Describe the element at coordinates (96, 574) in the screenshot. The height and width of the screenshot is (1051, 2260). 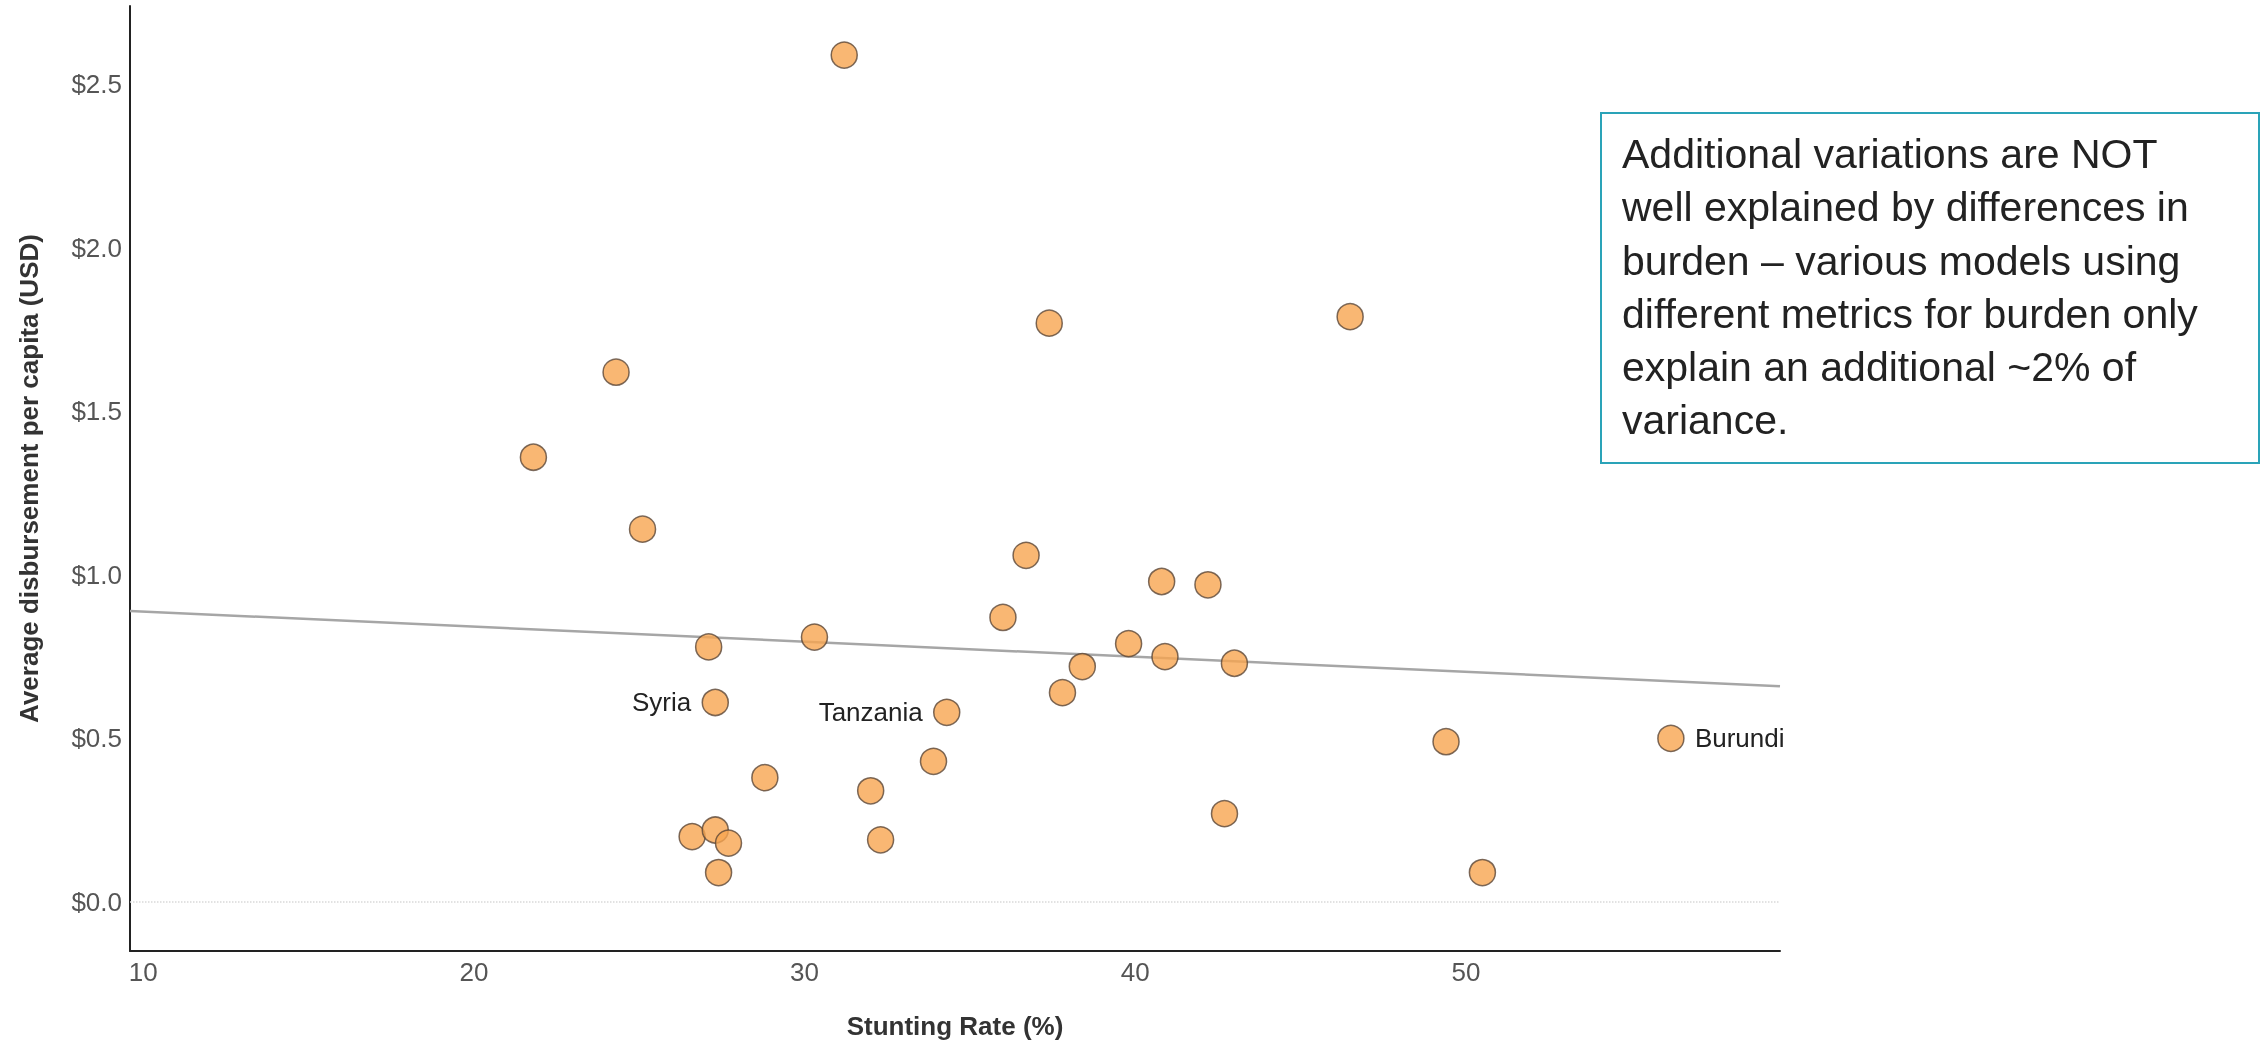
I see `y-tick-label: $1.0` at that location.